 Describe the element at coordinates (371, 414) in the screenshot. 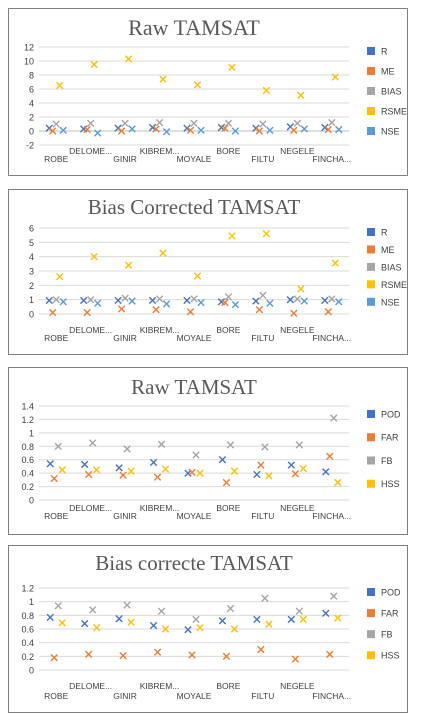

I see `legend-swatch-pod` at that location.